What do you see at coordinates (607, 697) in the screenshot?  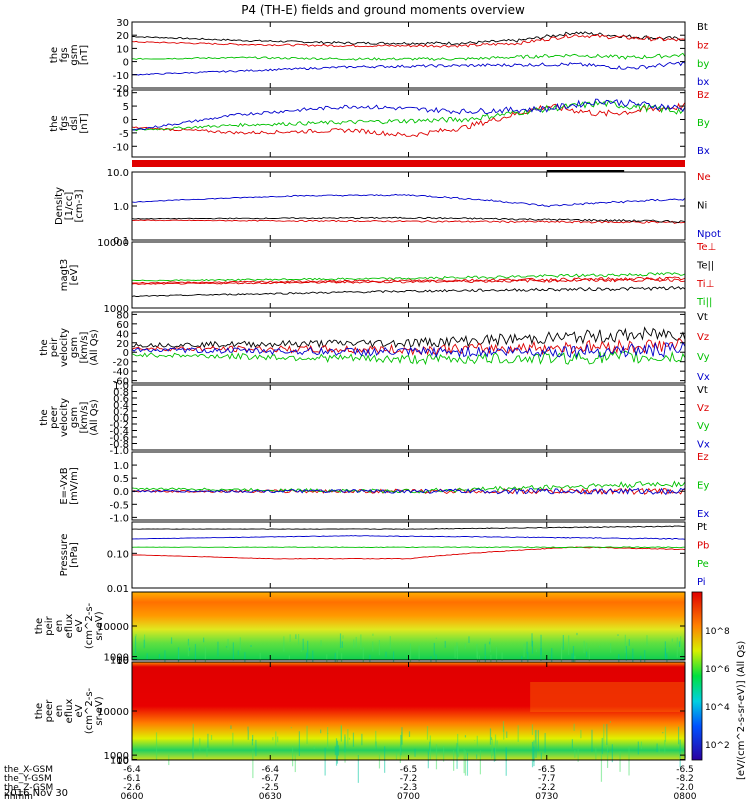 I see `spectrogram-region` at bounding box center [607, 697].